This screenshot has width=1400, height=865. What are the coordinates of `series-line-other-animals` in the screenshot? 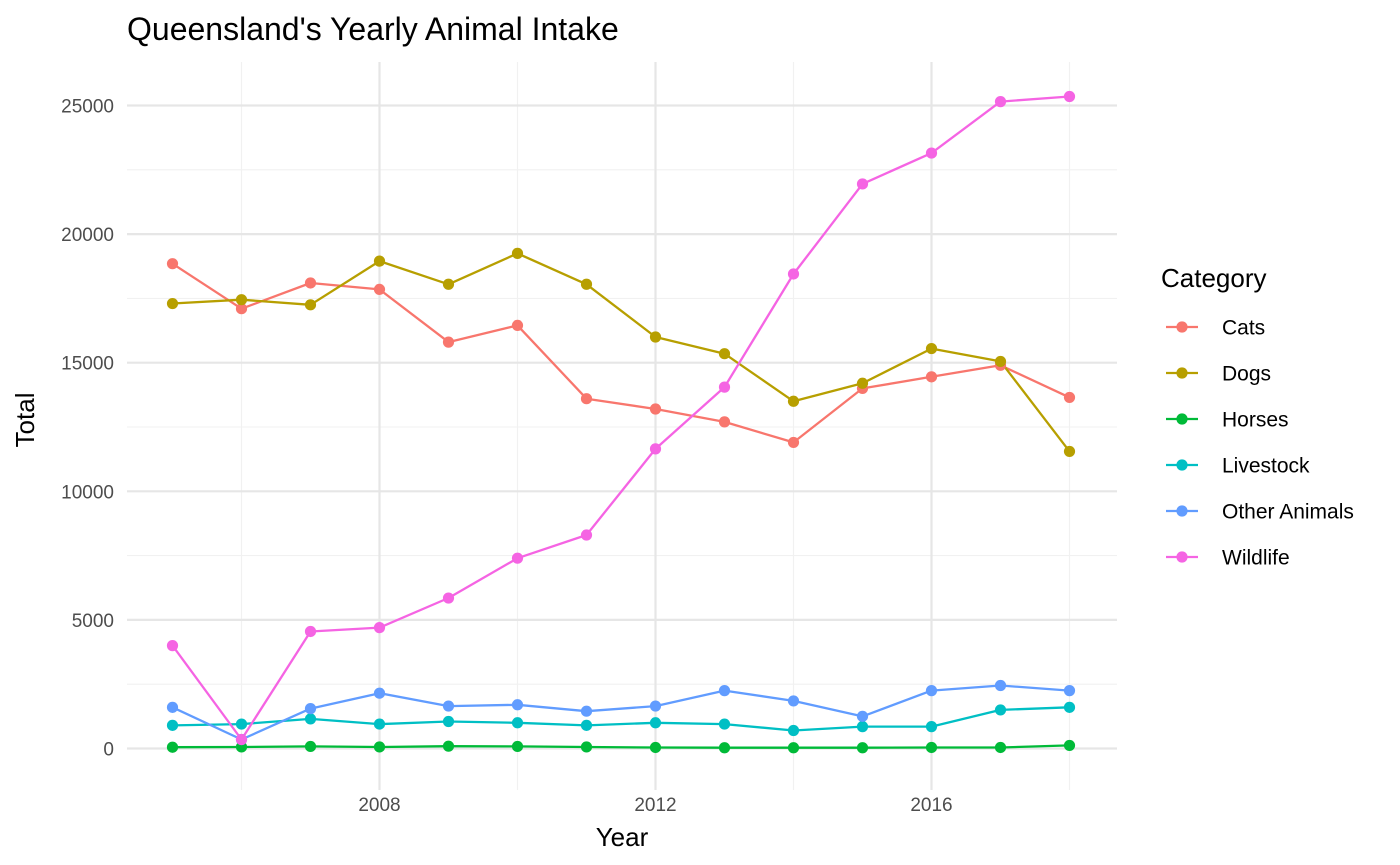 It's located at (621, 712).